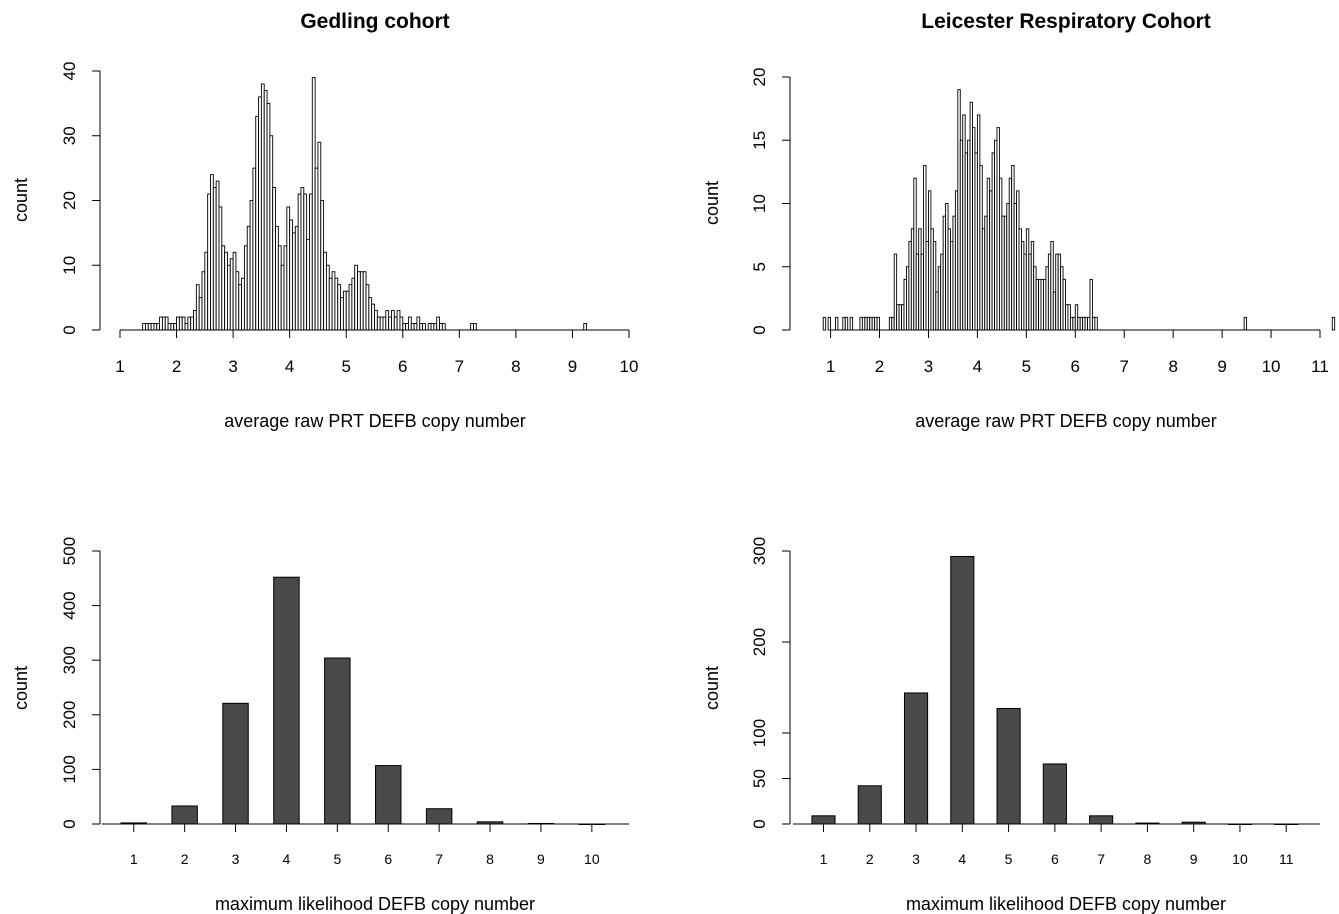  What do you see at coordinates (770, 683) in the screenshot?
I see `y-axis: 0 50 100 200 300` at bounding box center [770, 683].